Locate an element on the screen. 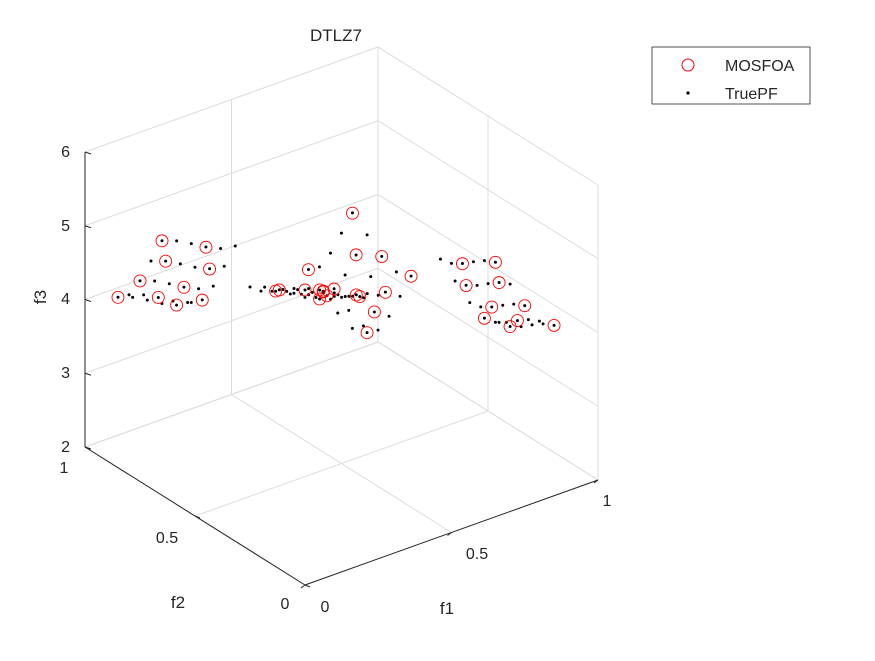 The image size is (875, 661). z-tick-4: 4 is located at coordinates (65, 299).